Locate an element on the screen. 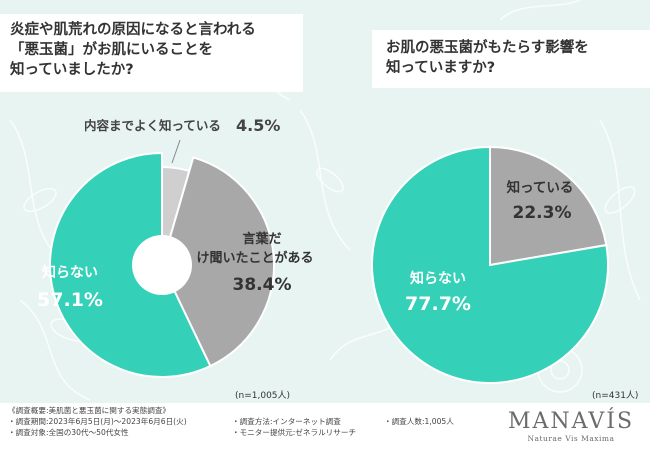  pie-0-center-hole is located at coordinates (162, 265).